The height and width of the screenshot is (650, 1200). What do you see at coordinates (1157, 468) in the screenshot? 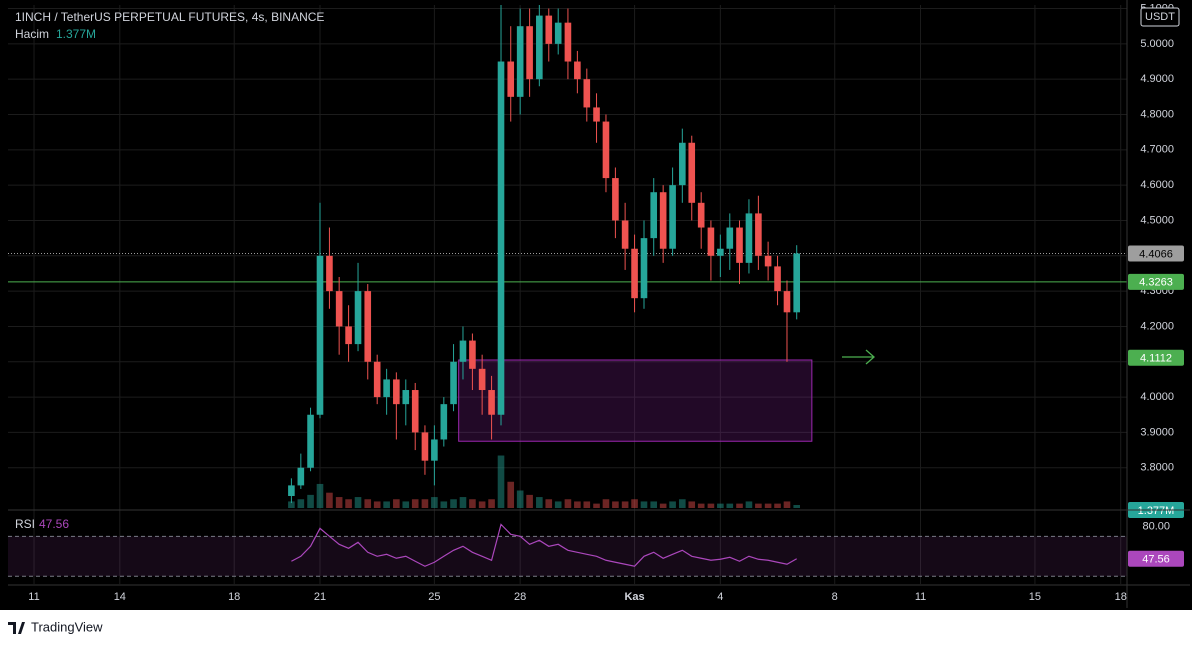
I see `y-tick-label: 3.8000` at bounding box center [1157, 468].